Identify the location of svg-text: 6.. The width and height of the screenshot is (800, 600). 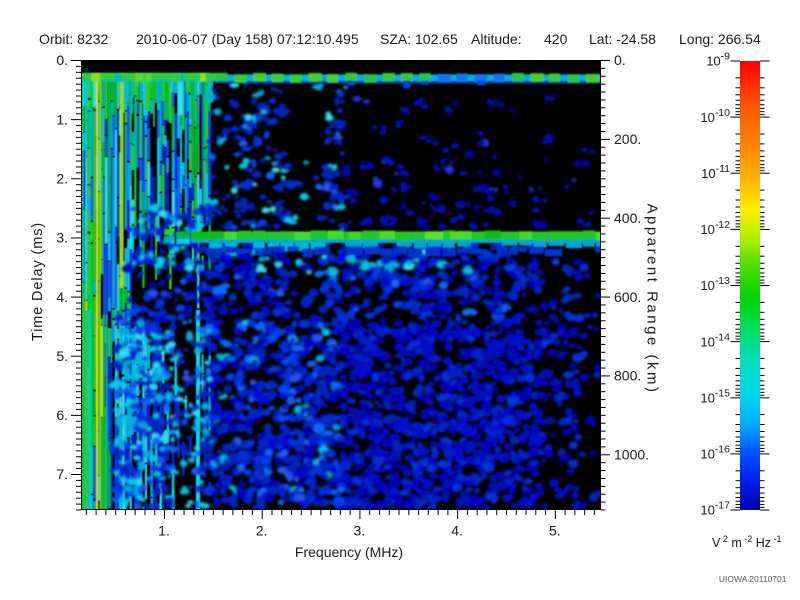
(62, 415).